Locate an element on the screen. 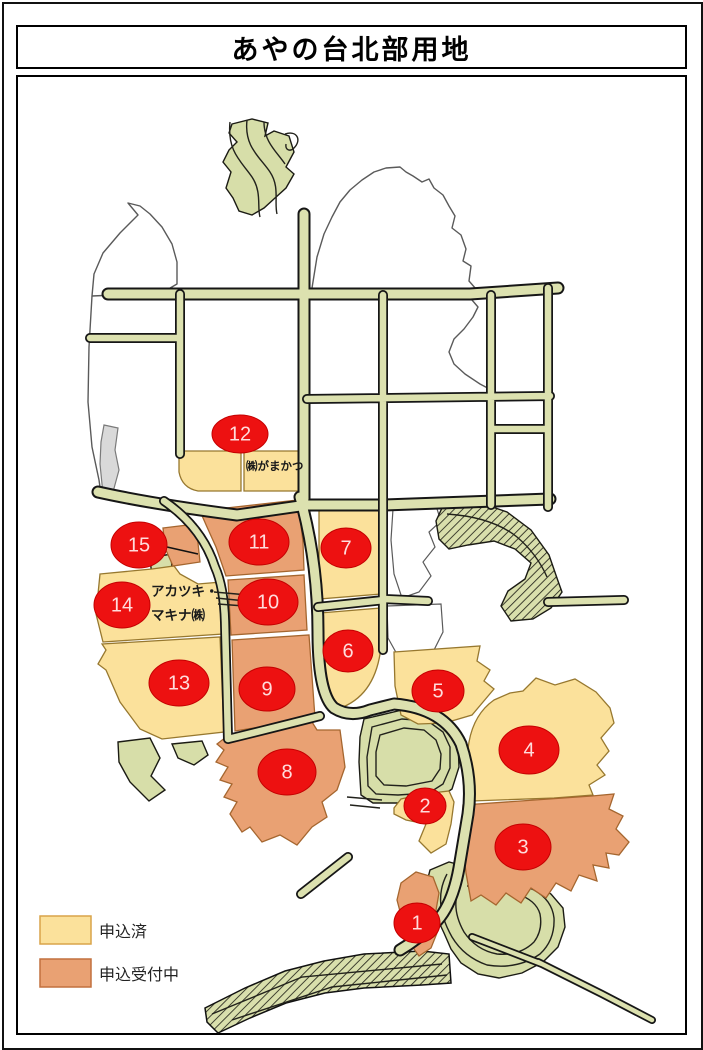 Image resolution: width=703 pixels, height=1050 pixels. plot-marker-14: 14 is located at coordinates (122, 605).